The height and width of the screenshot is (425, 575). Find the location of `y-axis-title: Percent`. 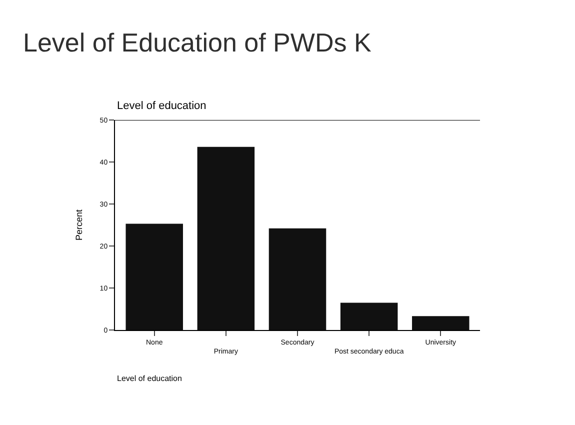

y-axis-title: Percent is located at coordinates (79, 225).